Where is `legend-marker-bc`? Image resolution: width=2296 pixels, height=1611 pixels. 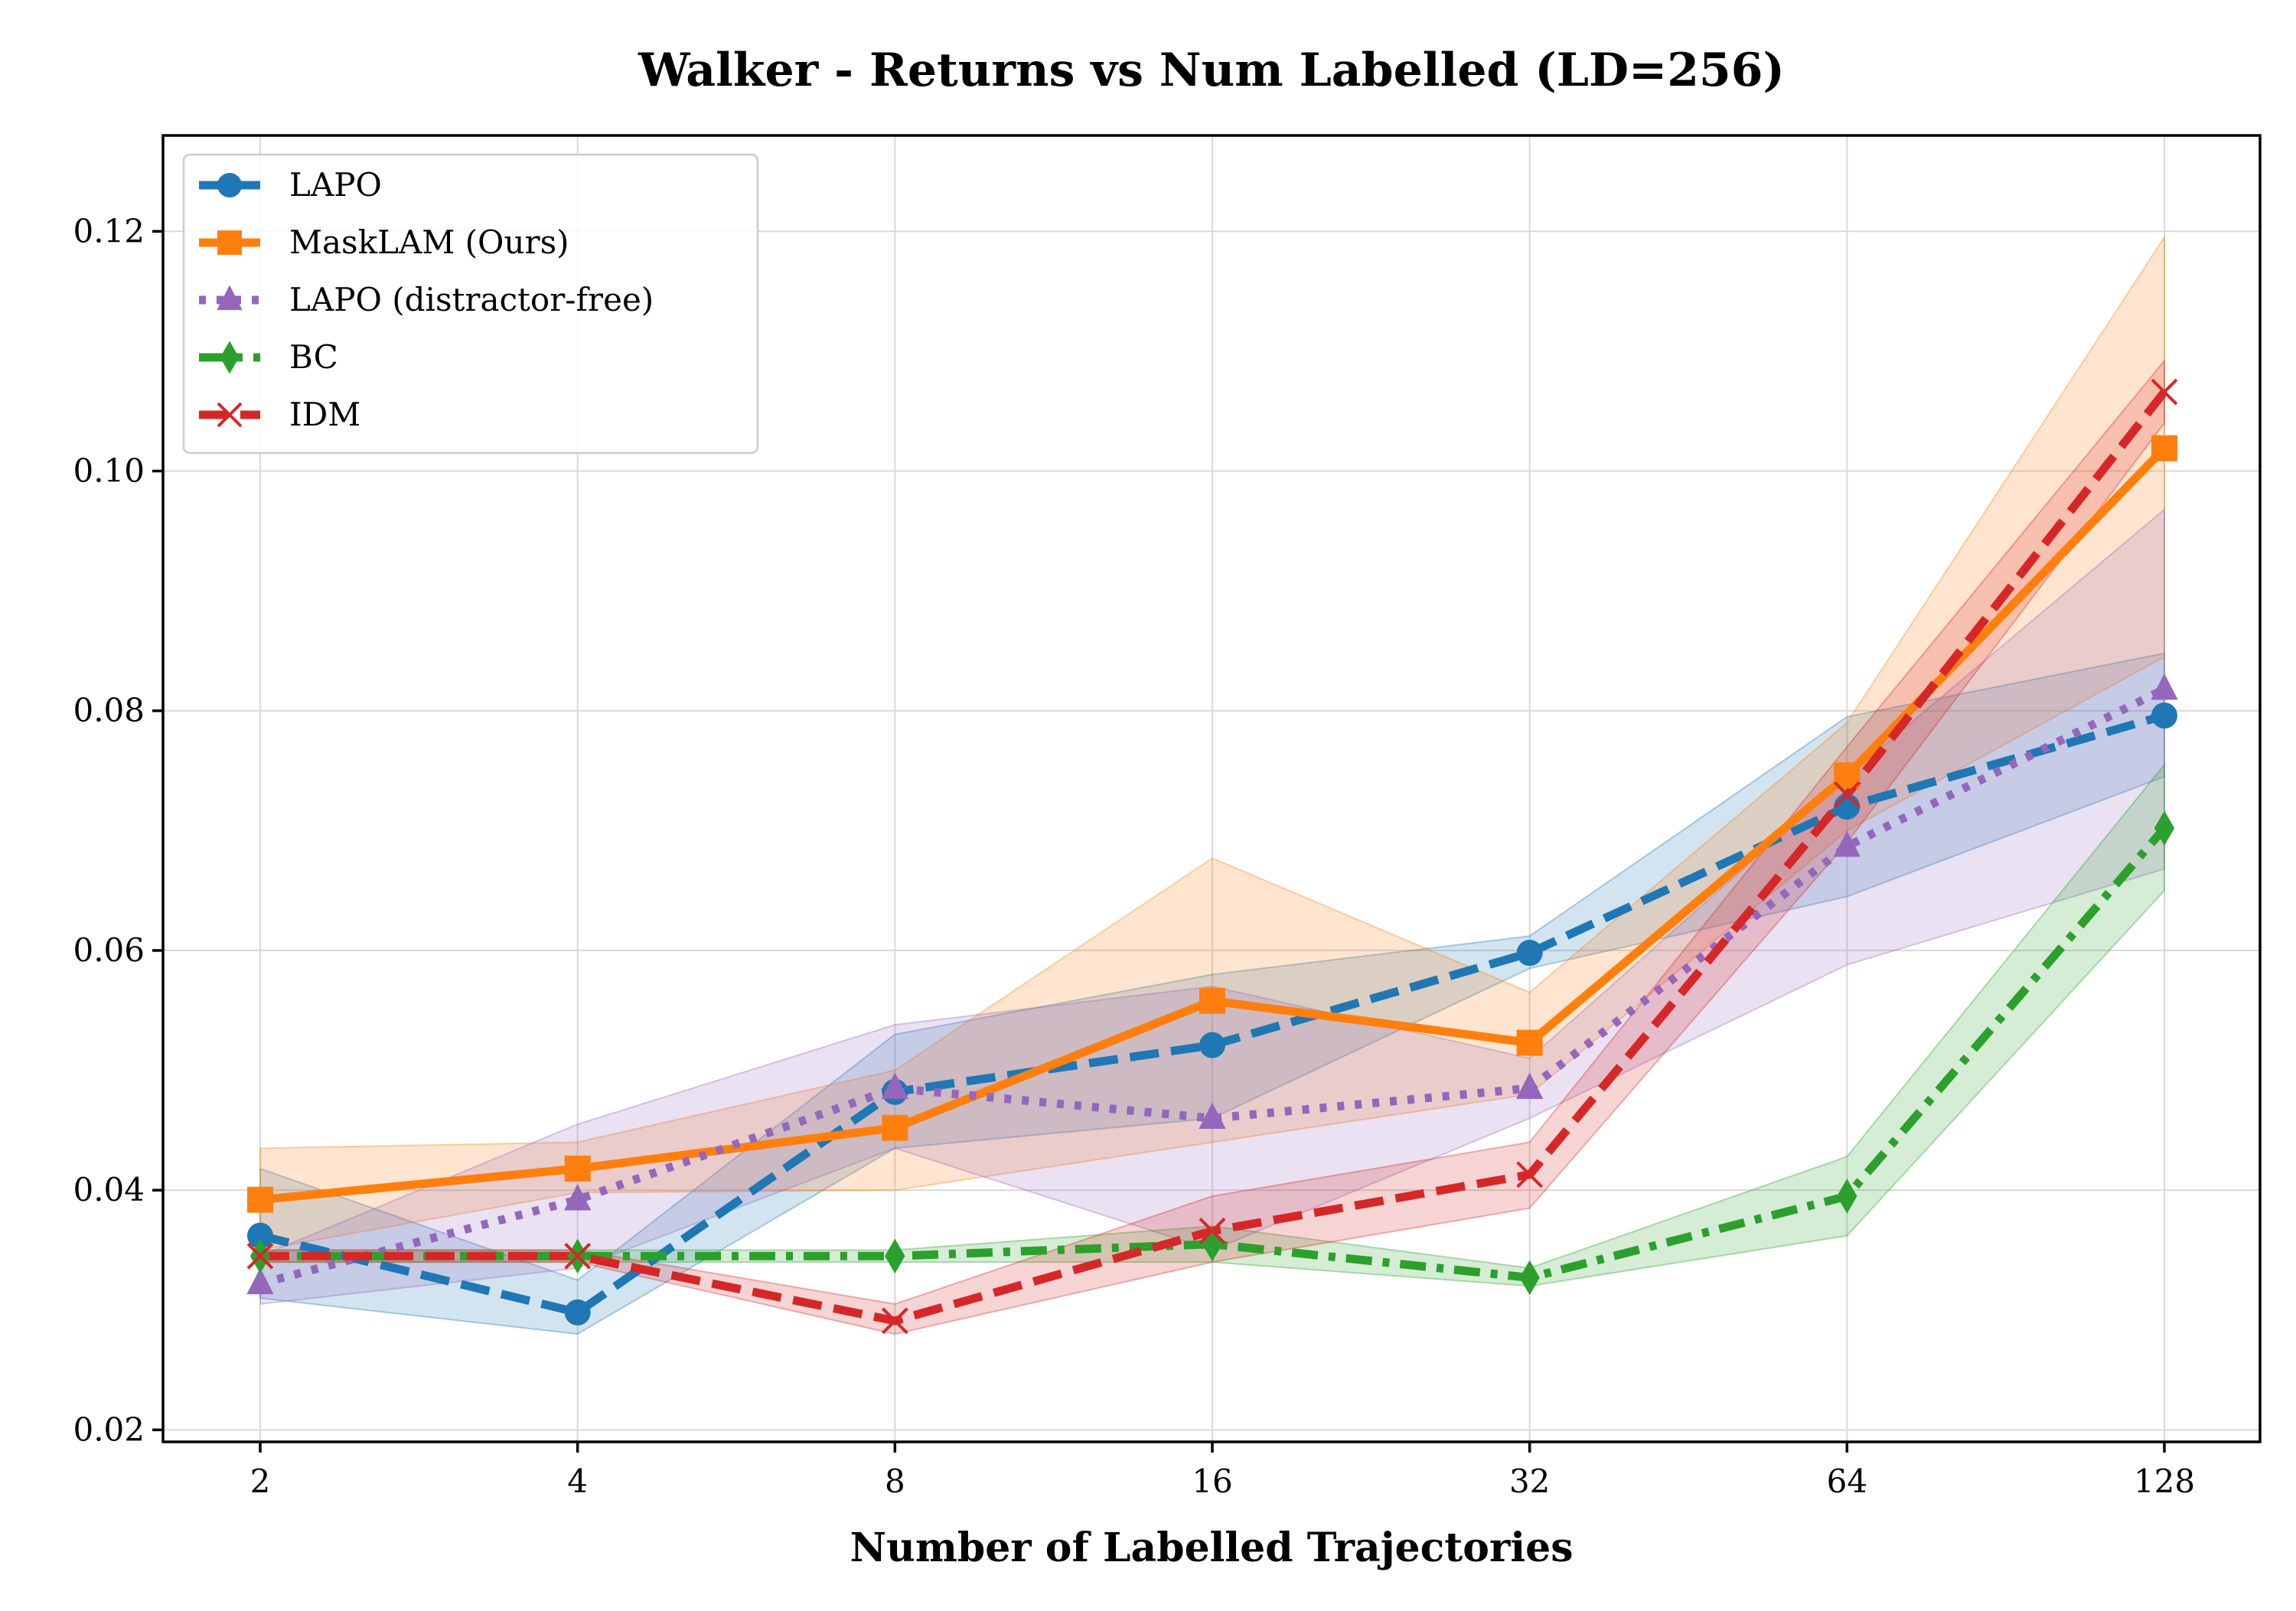
legend-marker-bc is located at coordinates (230, 357).